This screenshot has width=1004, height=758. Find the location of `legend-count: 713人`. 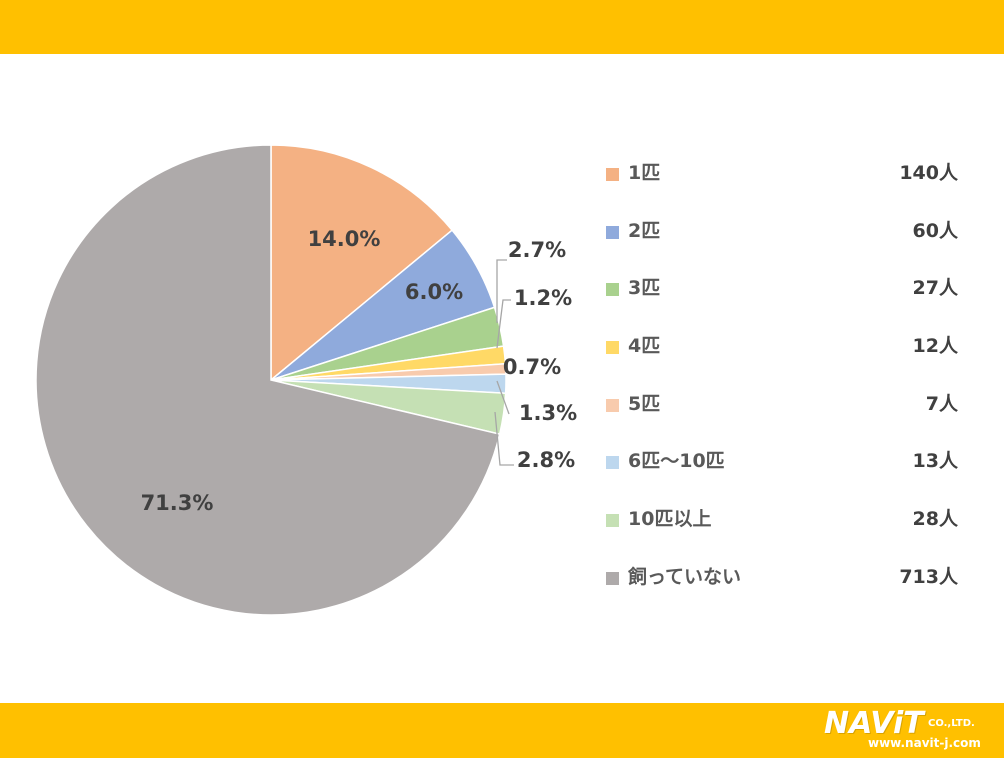

legend-count: 713人 is located at coordinates (928, 576).